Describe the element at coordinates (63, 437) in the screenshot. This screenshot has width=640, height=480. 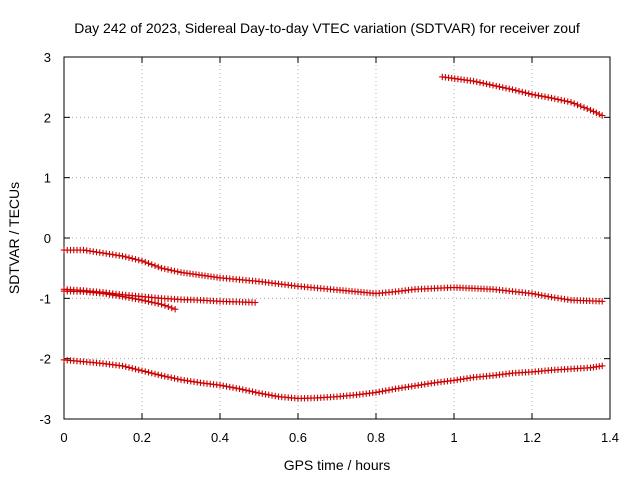
I see `x-tick-label: 0` at that location.